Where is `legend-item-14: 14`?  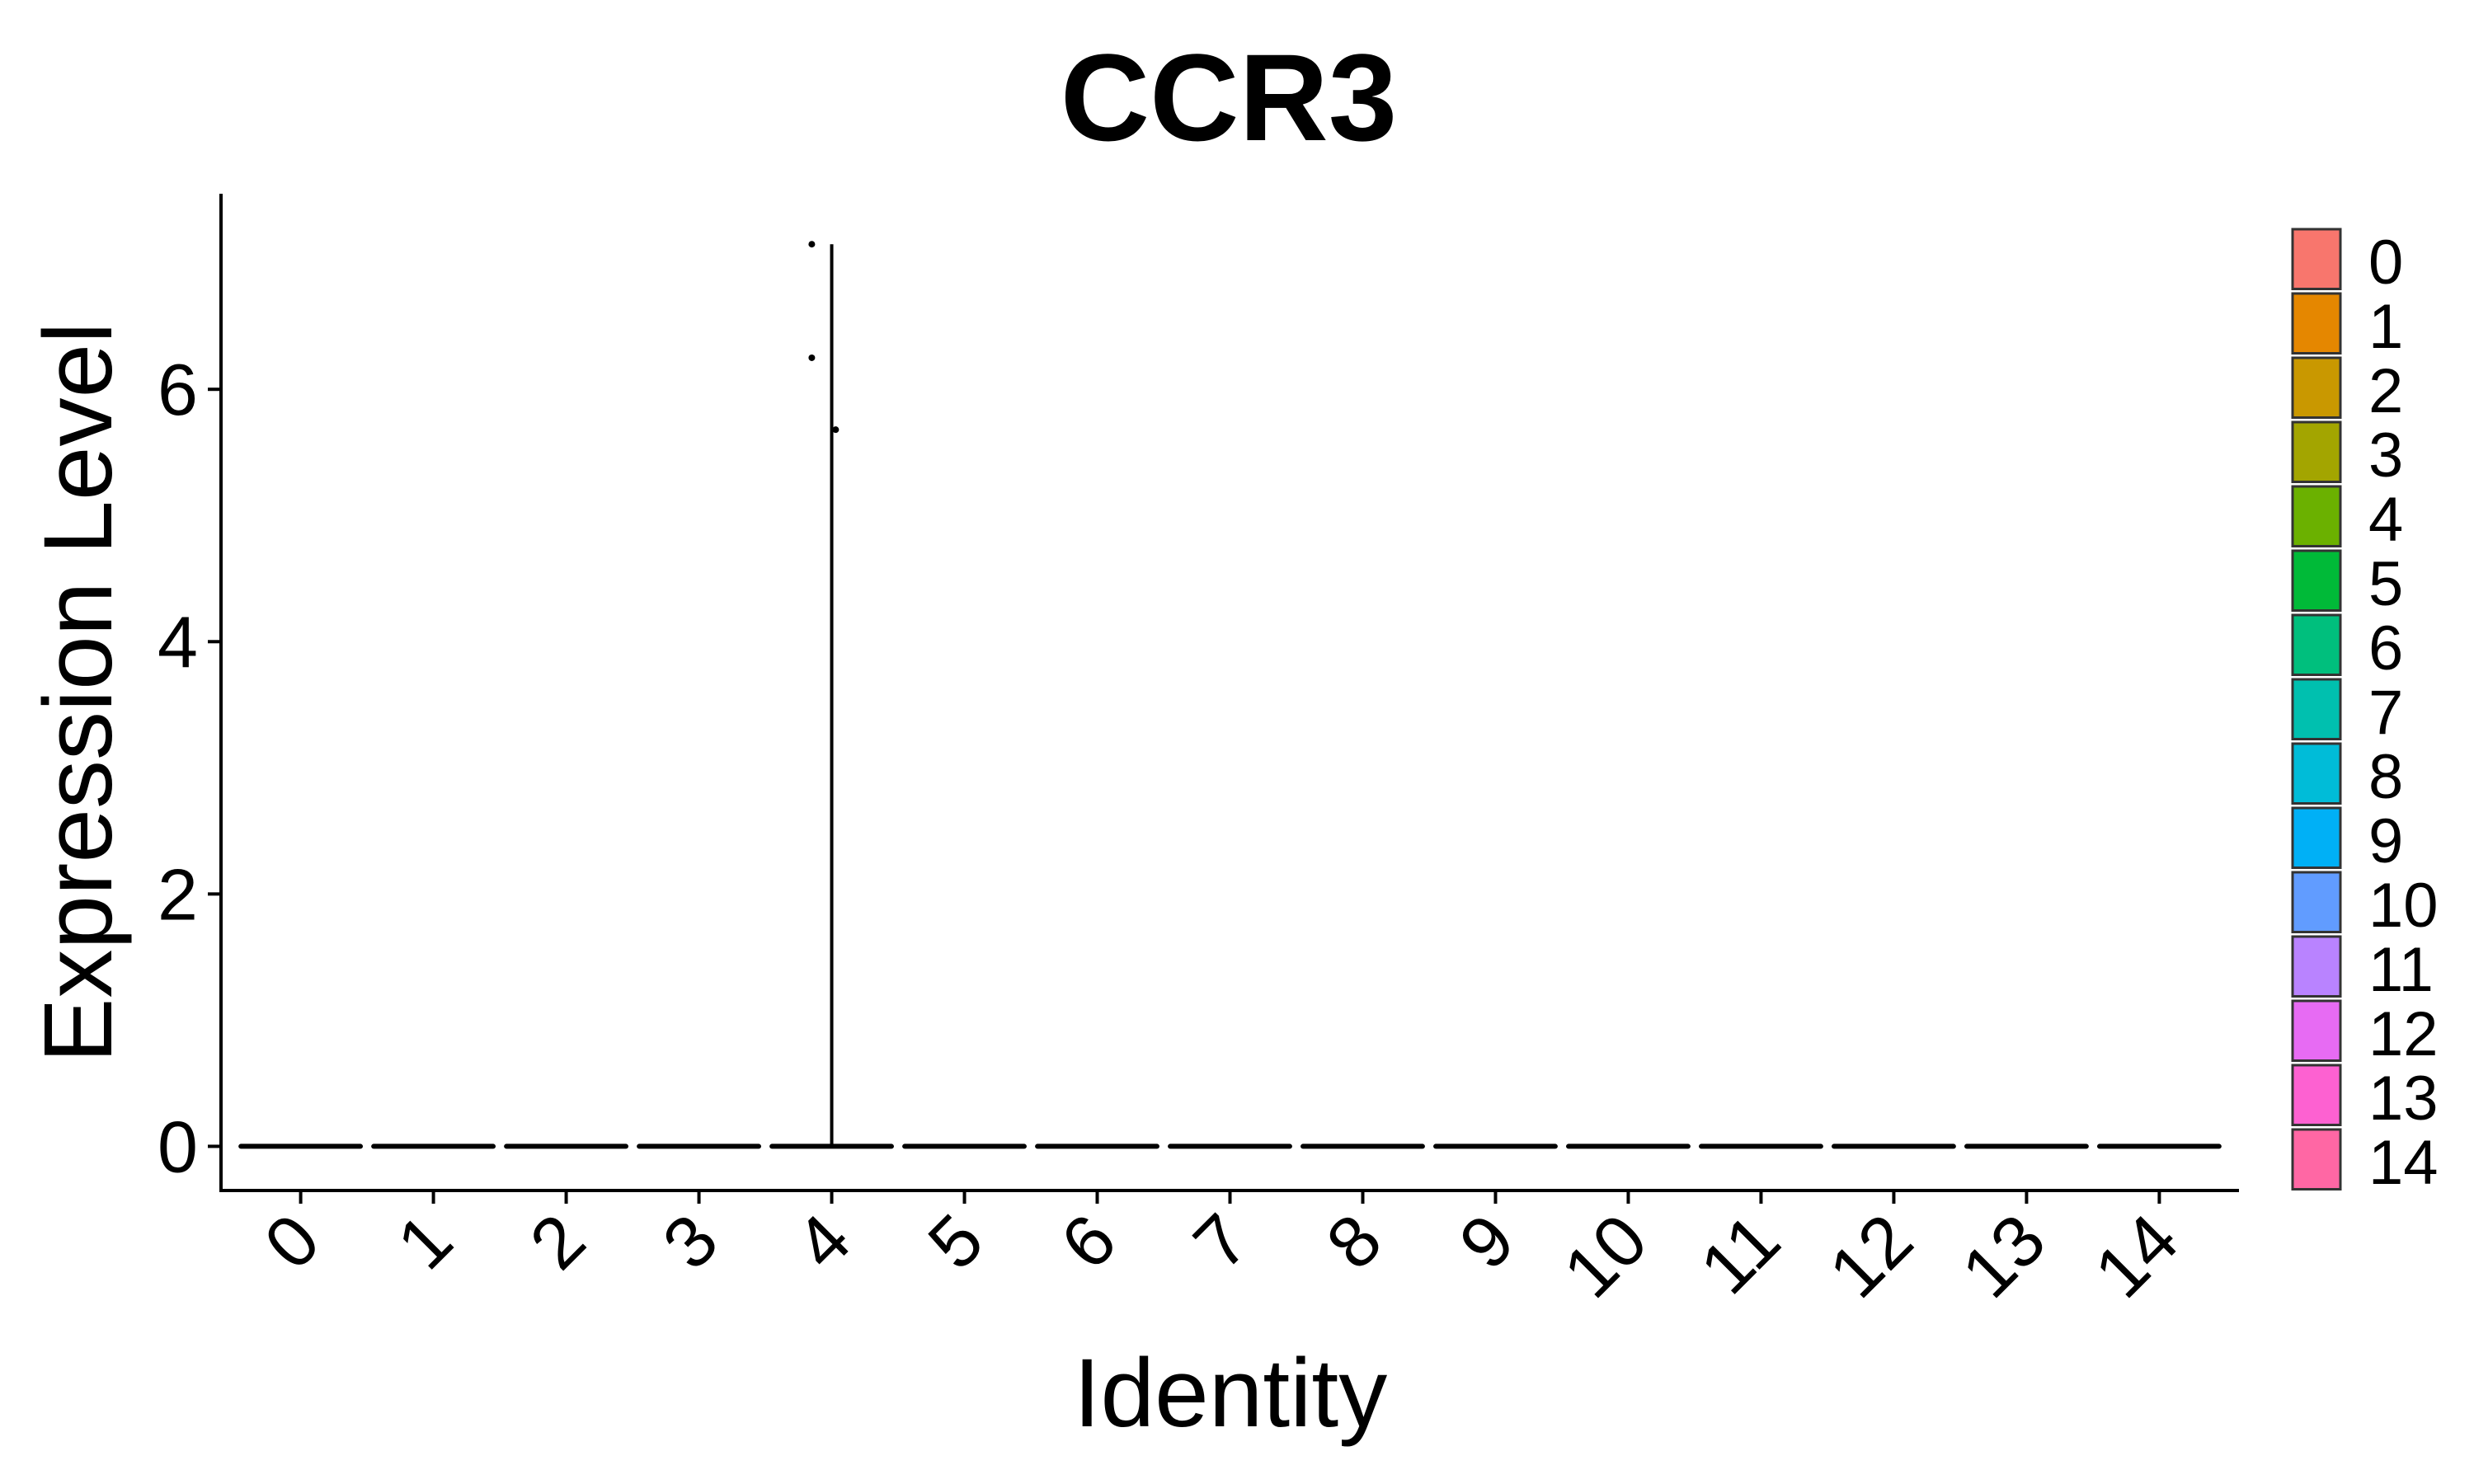 legend-item-14: 14 is located at coordinates (2365, 1163).